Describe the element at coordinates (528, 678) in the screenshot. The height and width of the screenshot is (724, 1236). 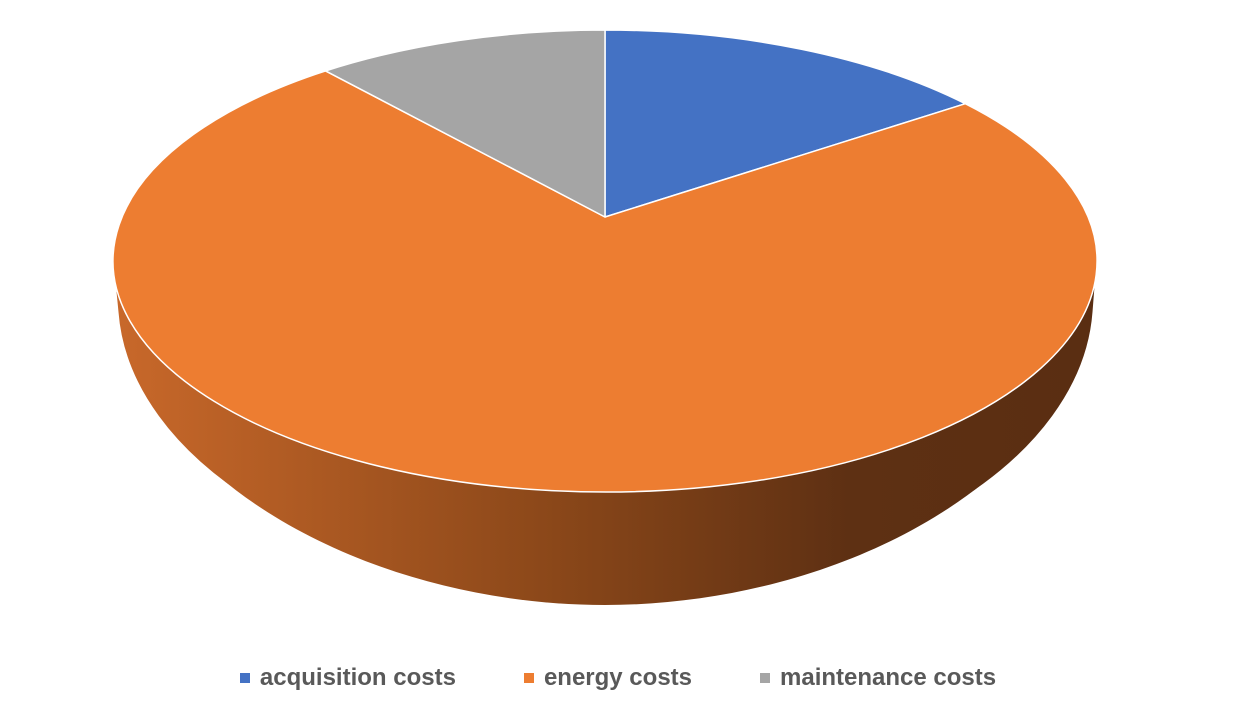
I see `legend-swatch-energy` at that location.